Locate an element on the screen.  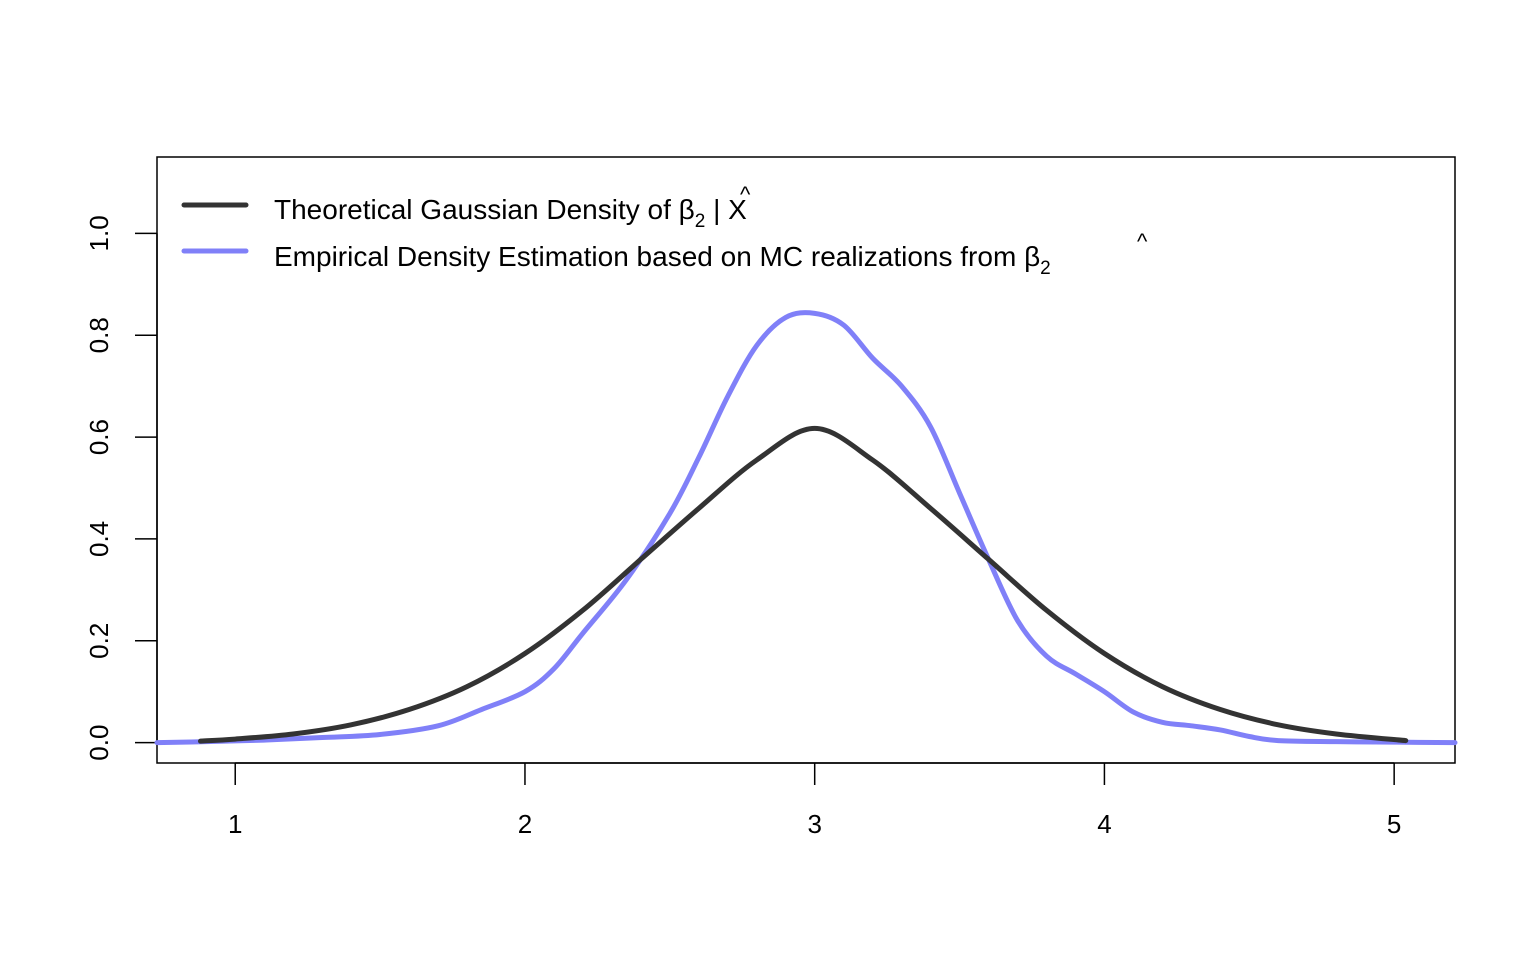
legend-label-main: Theoretical Gaussian Density of is located at coordinates (476, 209).